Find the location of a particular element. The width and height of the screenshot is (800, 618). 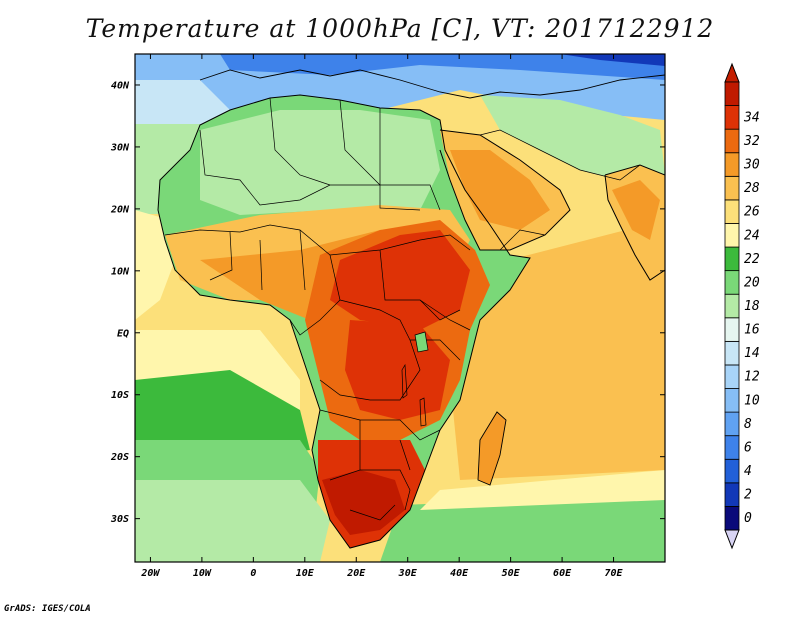

lon-tick-label: 30E is located at coordinates (408, 573).